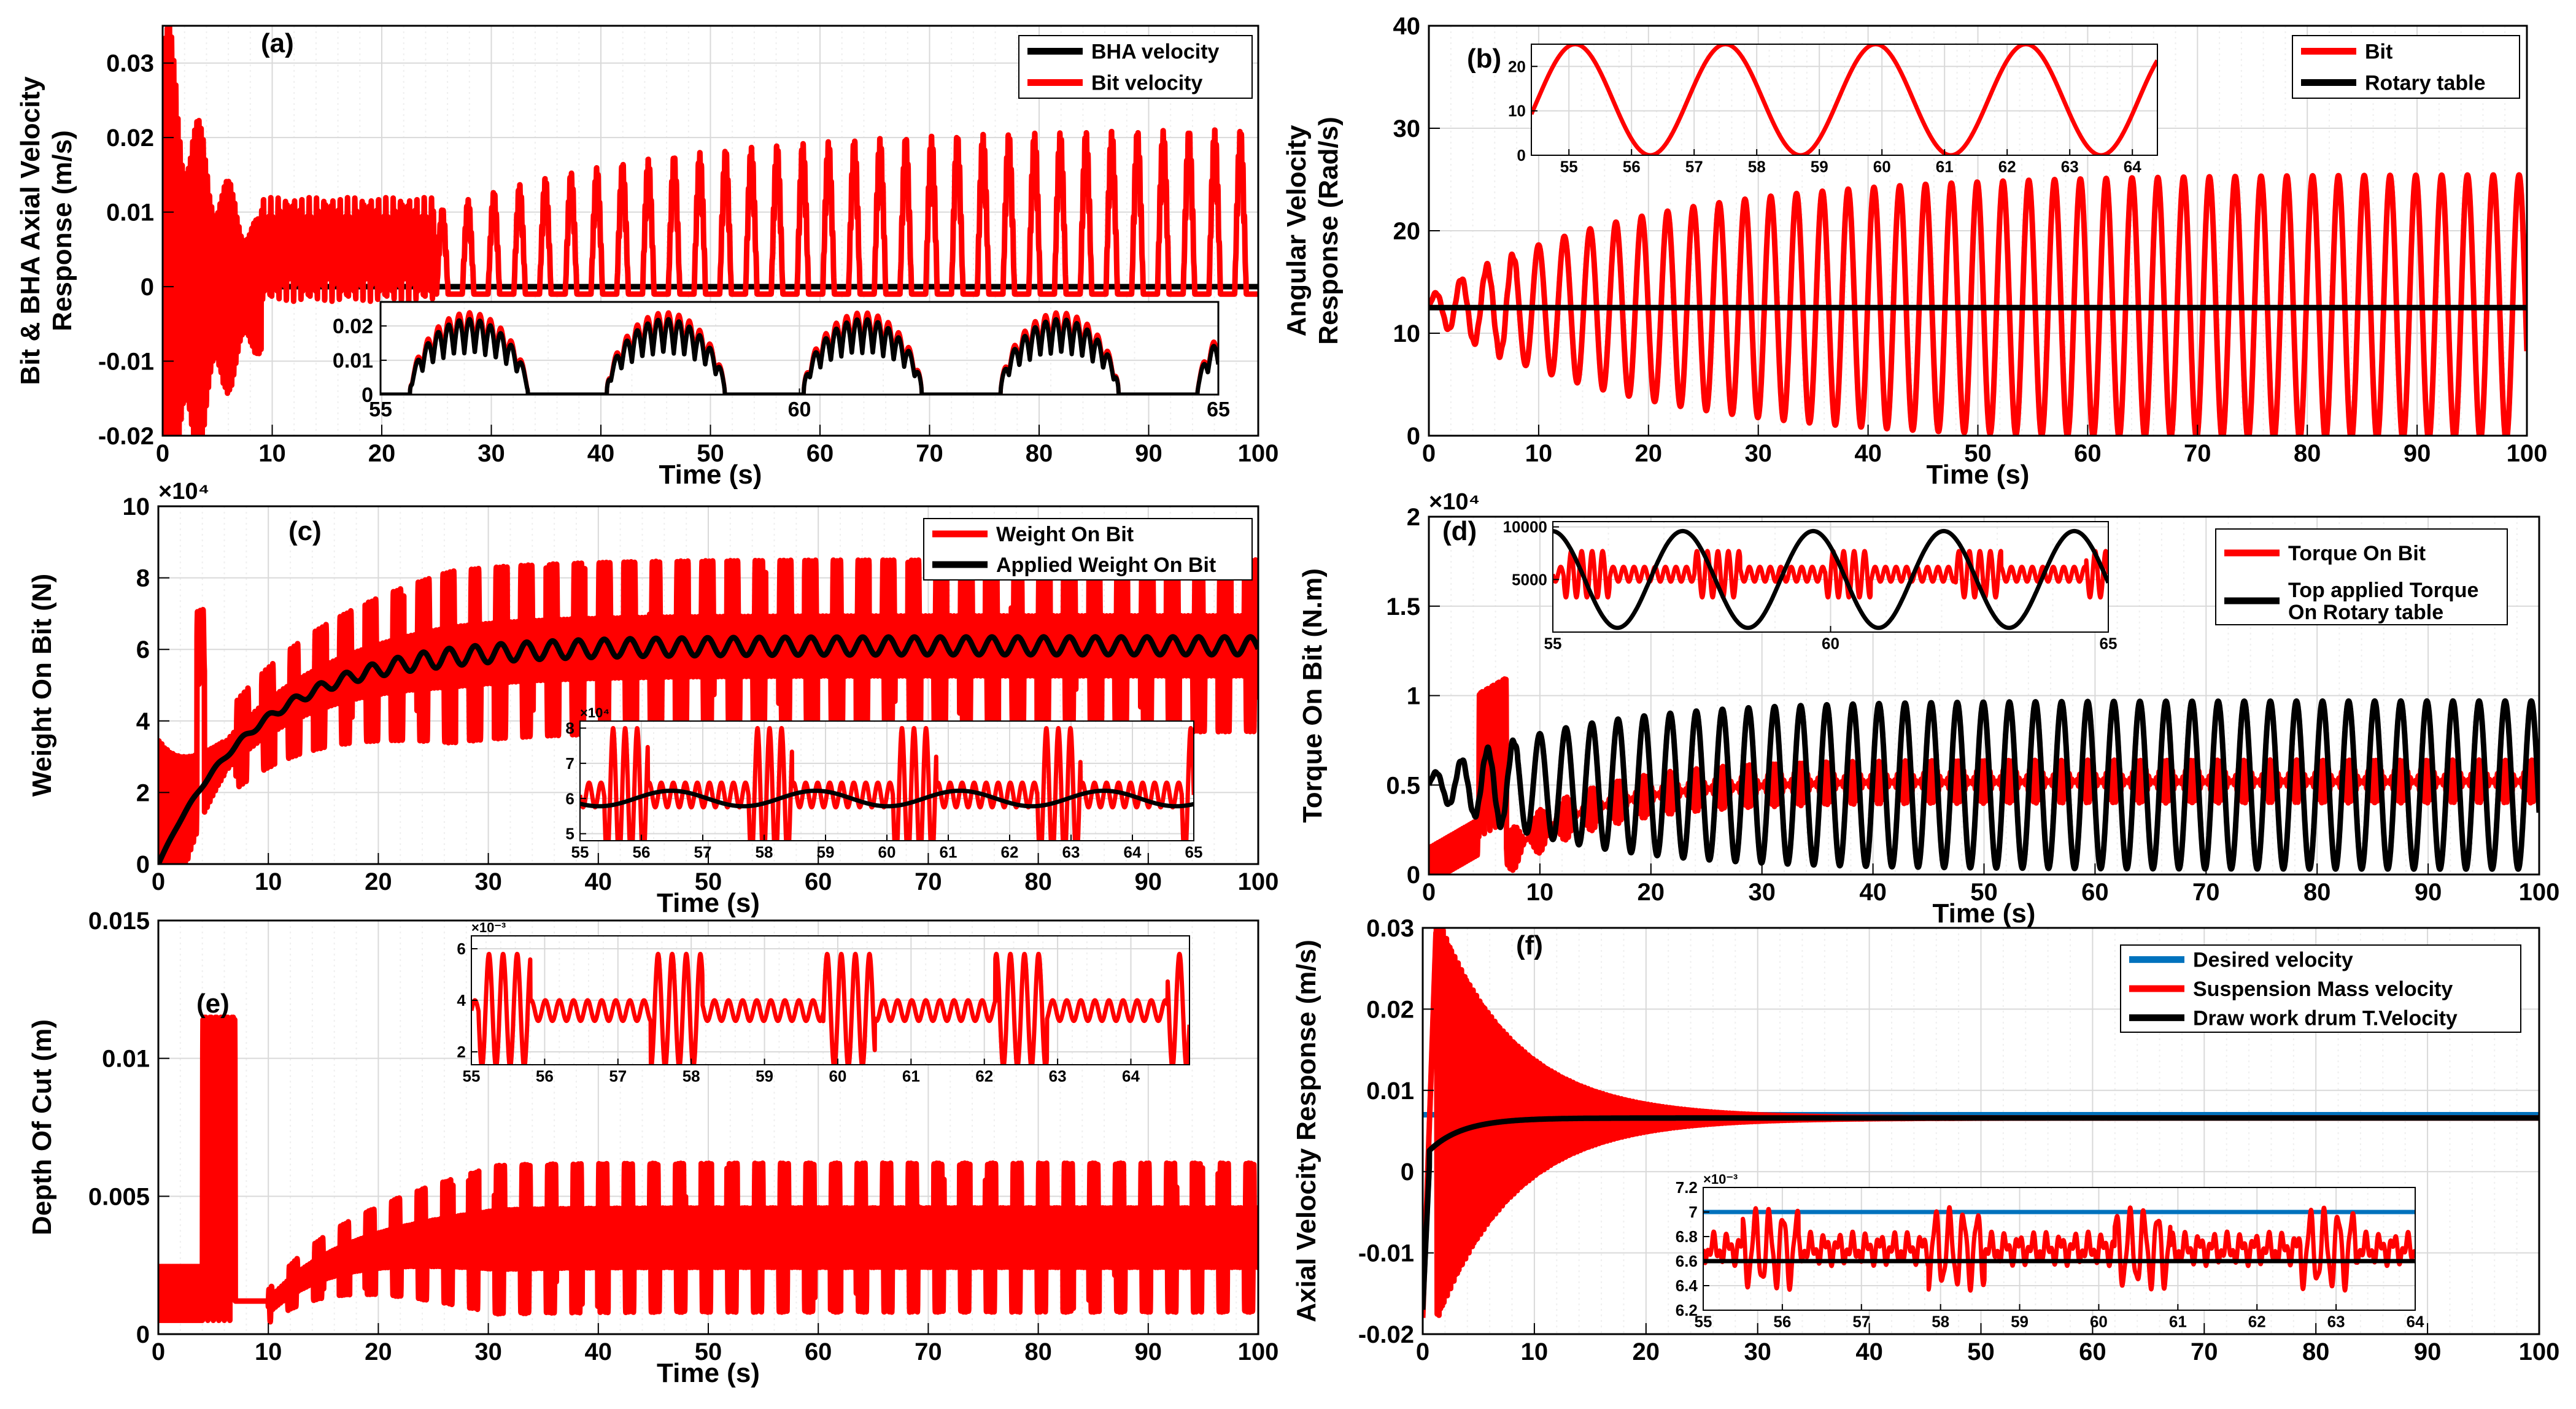 The height and width of the screenshot is (1409, 2576). What do you see at coordinates (765, 852) in the screenshot?
I see `panel-c-inset-xtick-label: 58` at bounding box center [765, 852].